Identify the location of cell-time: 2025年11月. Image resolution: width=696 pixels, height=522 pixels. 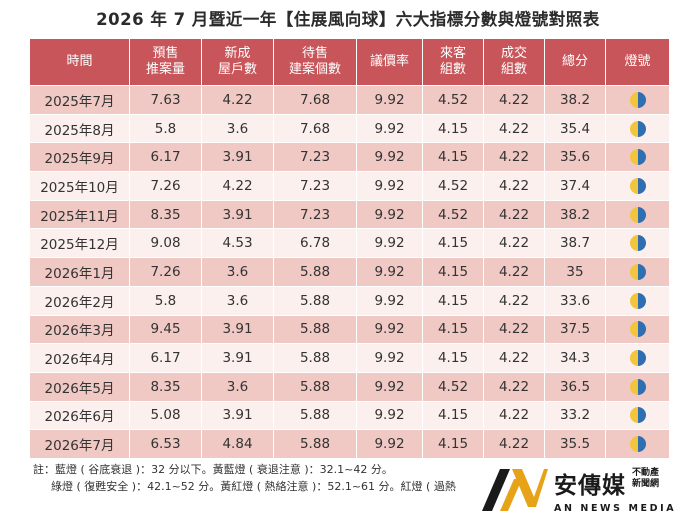
(79, 214).